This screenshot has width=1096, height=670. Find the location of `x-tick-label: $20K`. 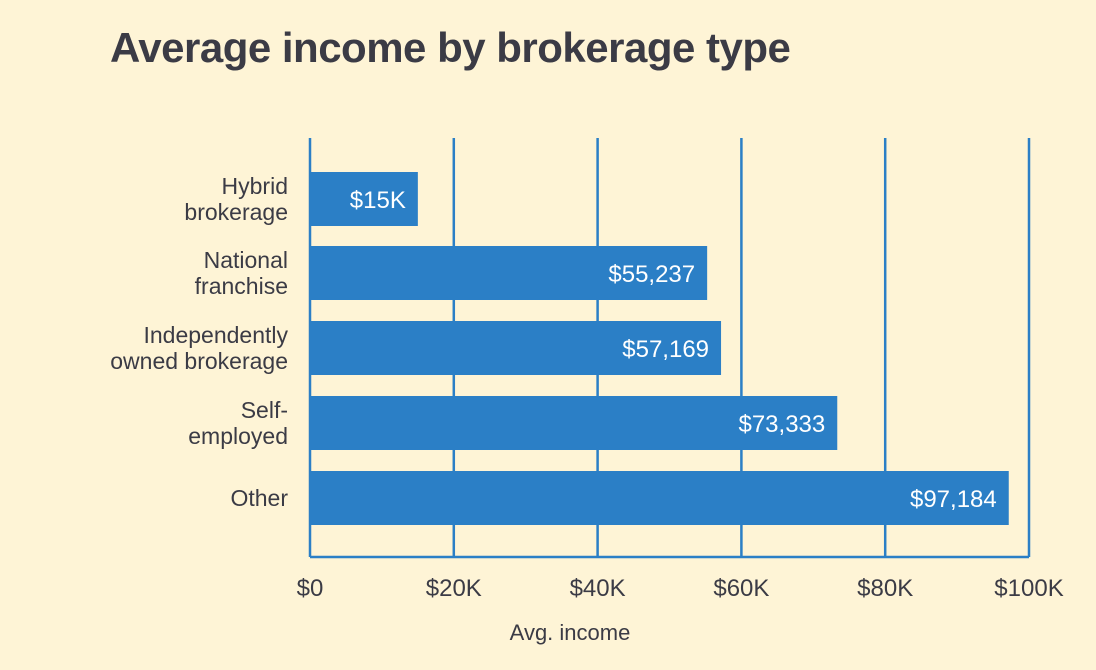

x-tick-label: $20K is located at coordinates (454, 588).